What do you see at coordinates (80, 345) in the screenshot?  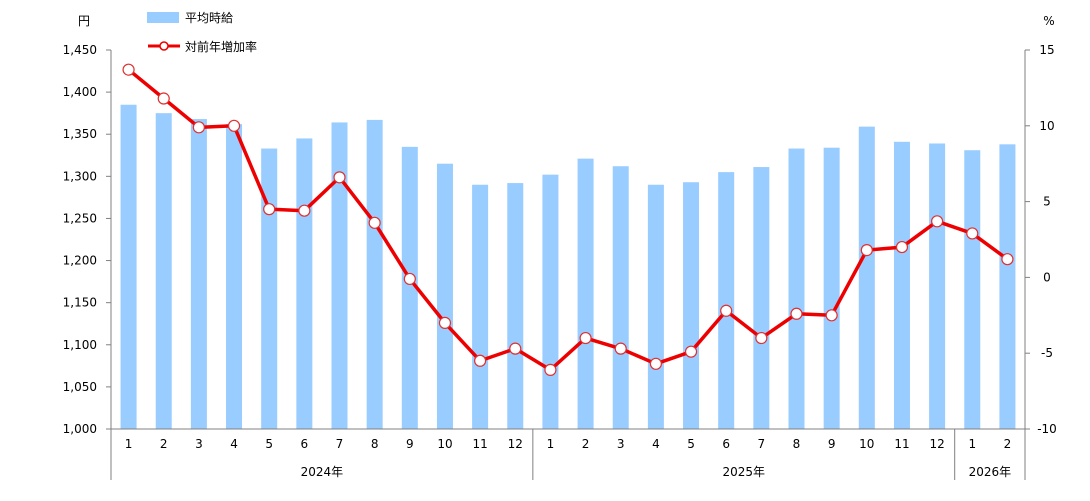 I see `left-tick-label: 1,100` at bounding box center [80, 345].